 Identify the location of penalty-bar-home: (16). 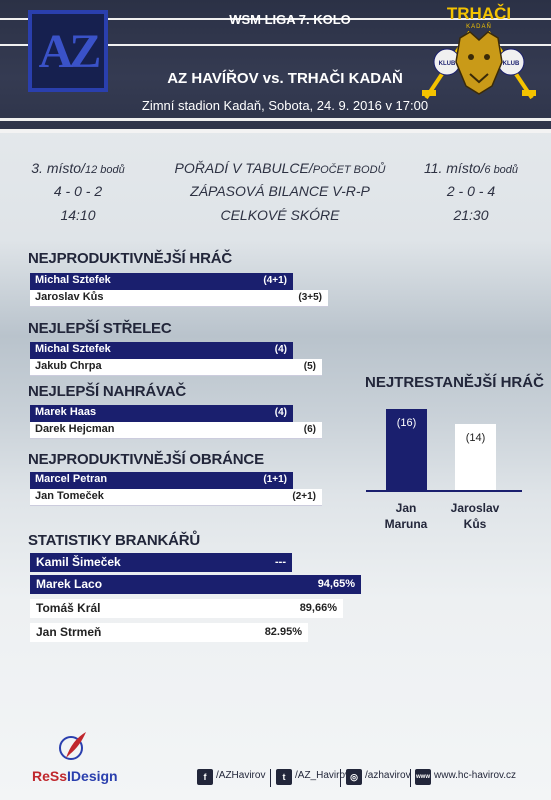
(406, 450).